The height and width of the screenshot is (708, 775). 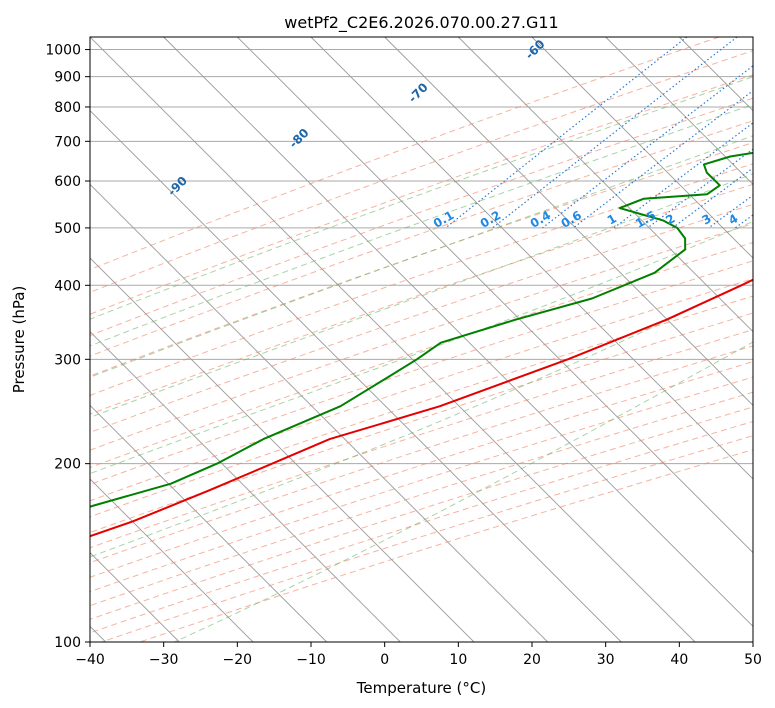 I want to click on y-tick-label: 500, so click(x=67, y=229).